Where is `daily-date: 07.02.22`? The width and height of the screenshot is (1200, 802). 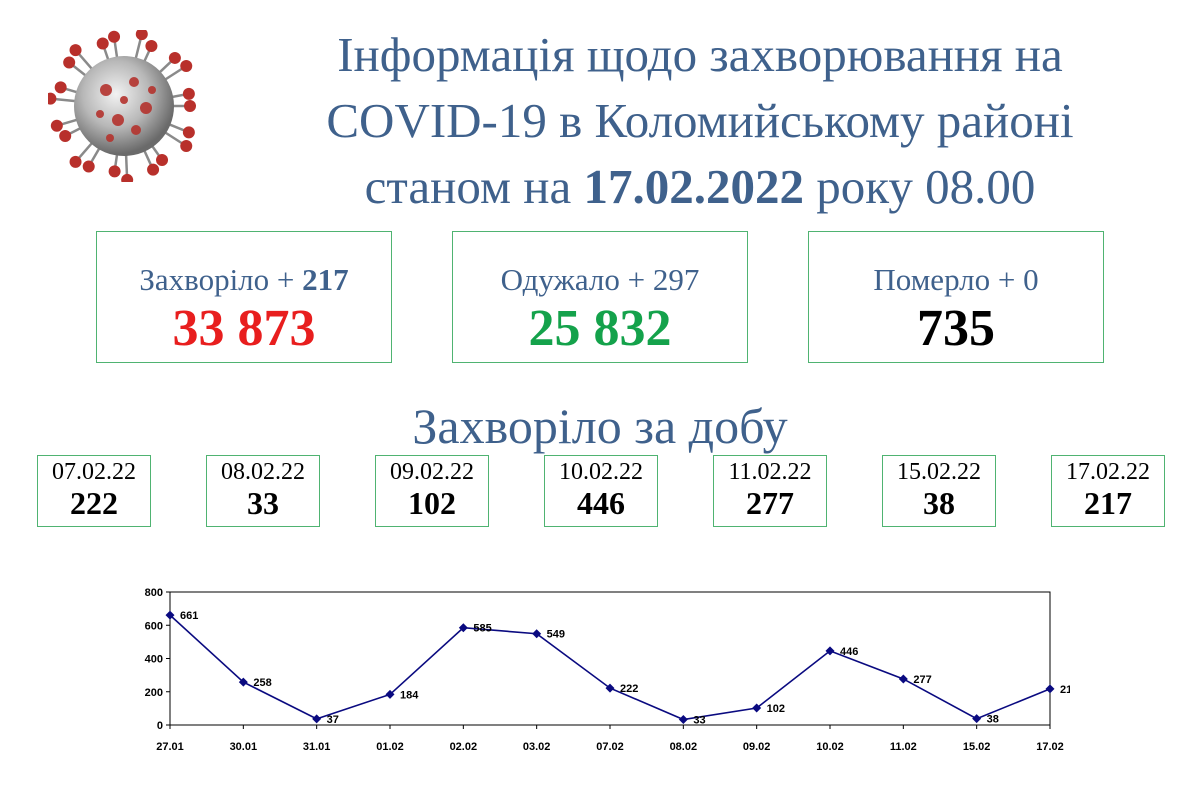
daily-date: 07.02.22 is located at coordinates (94, 472).